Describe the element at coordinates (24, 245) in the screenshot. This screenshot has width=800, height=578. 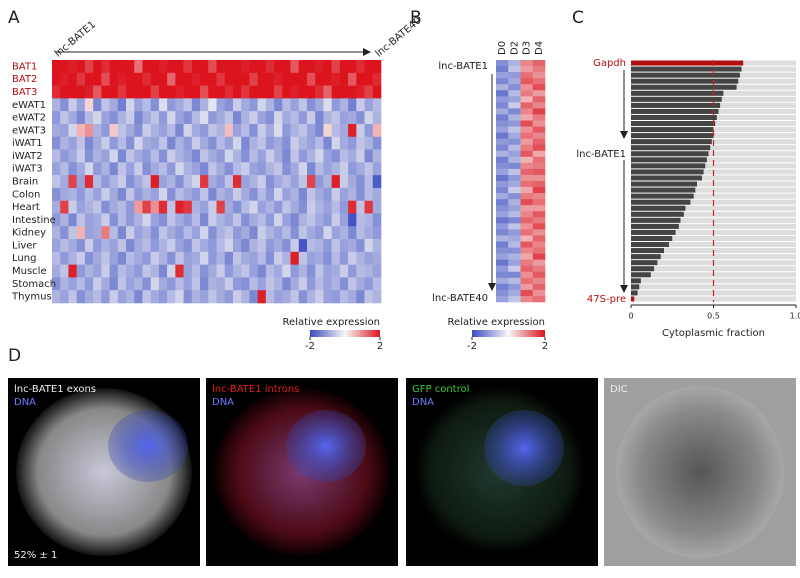
I see `row-label: Liver` at that location.